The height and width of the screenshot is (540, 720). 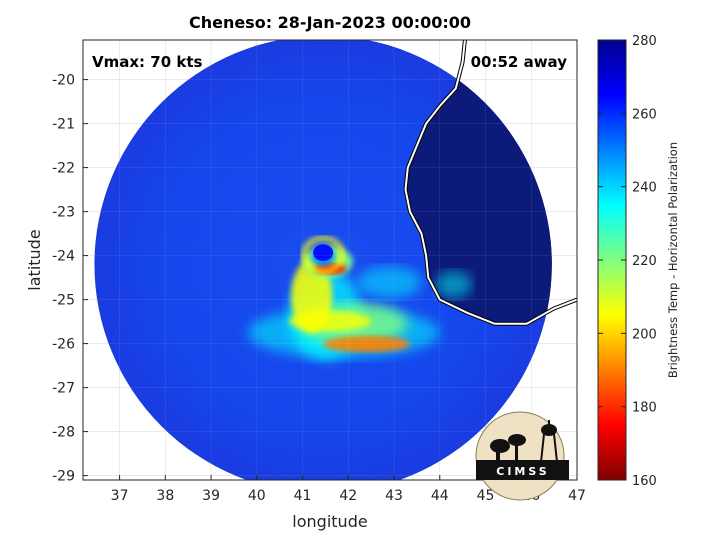 I want to click on y-tick-label: -28, so click(x=63, y=433).